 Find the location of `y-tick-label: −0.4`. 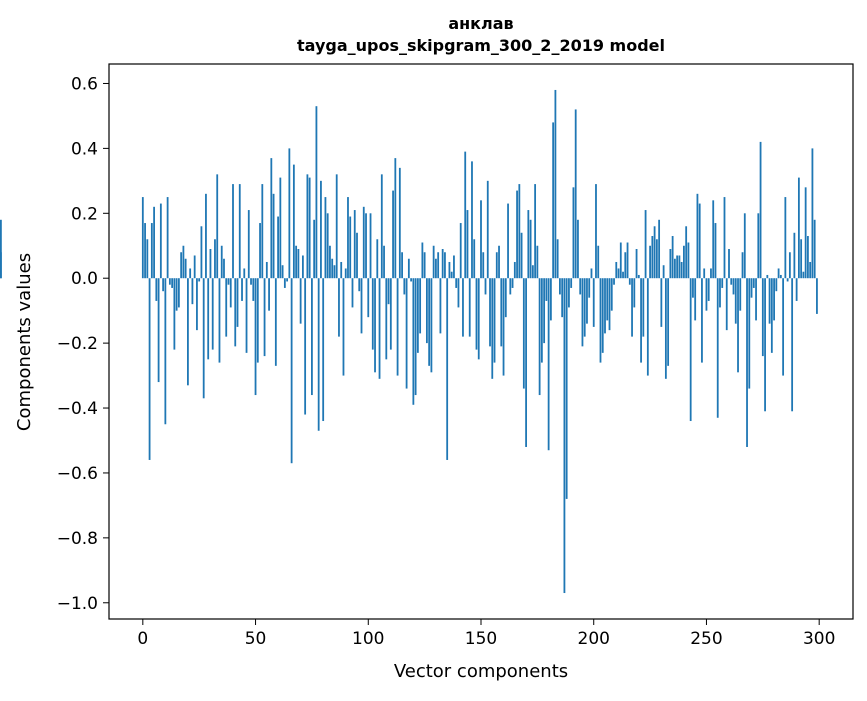

y-tick-label: −0.4 is located at coordinates (77, 409).